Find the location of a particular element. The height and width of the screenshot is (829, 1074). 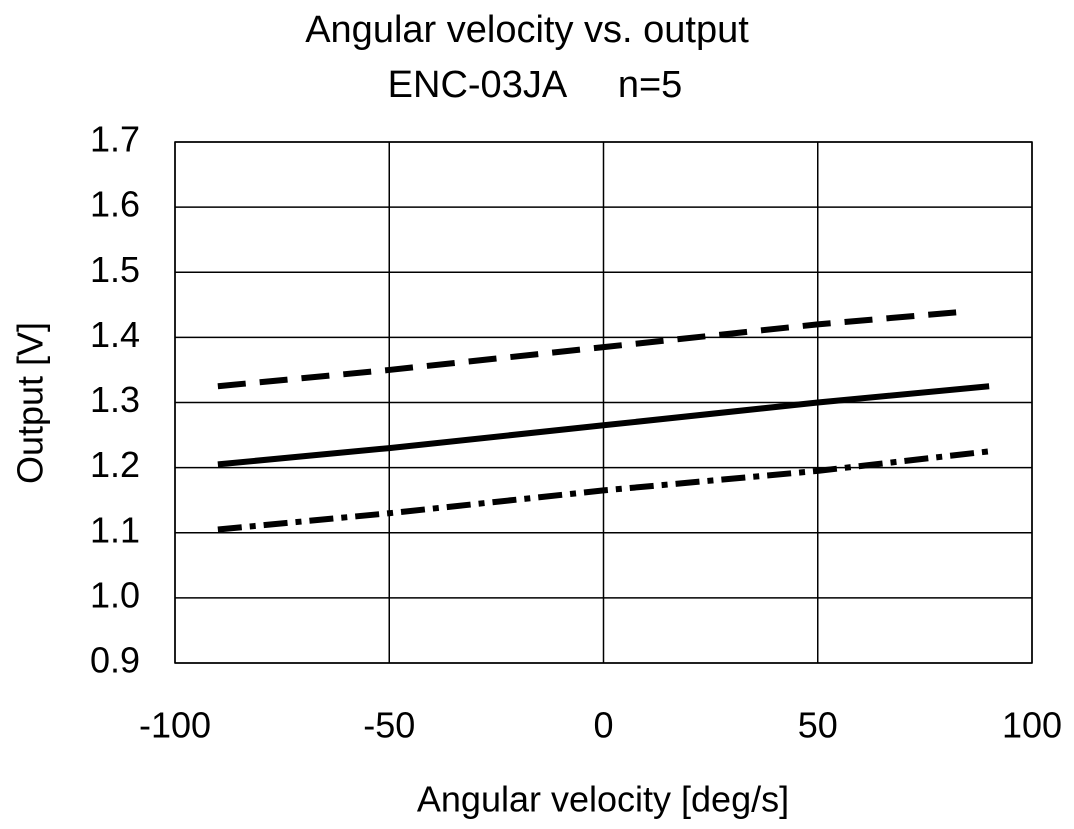

chart-title: Angular velocity vs. output is located at coordinates (527, 30).